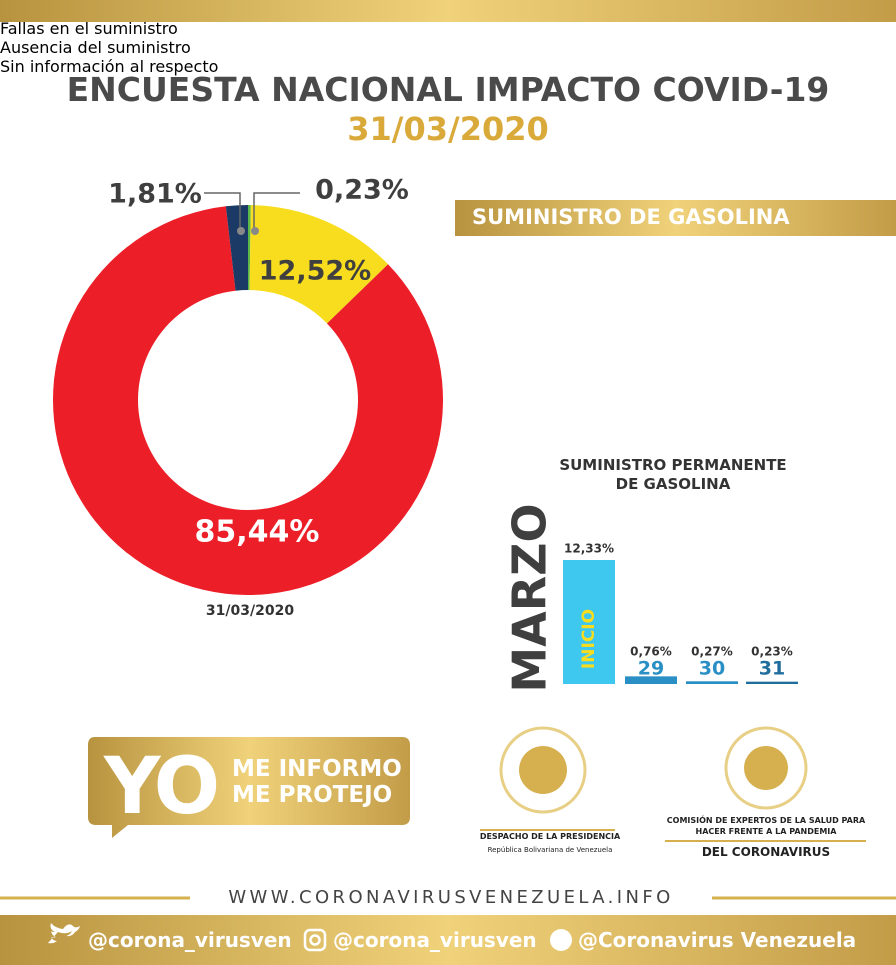 The width and height of the screenshot is (896, 965). I want to click on bar-value-label: 12,33%, so click(589, 549).